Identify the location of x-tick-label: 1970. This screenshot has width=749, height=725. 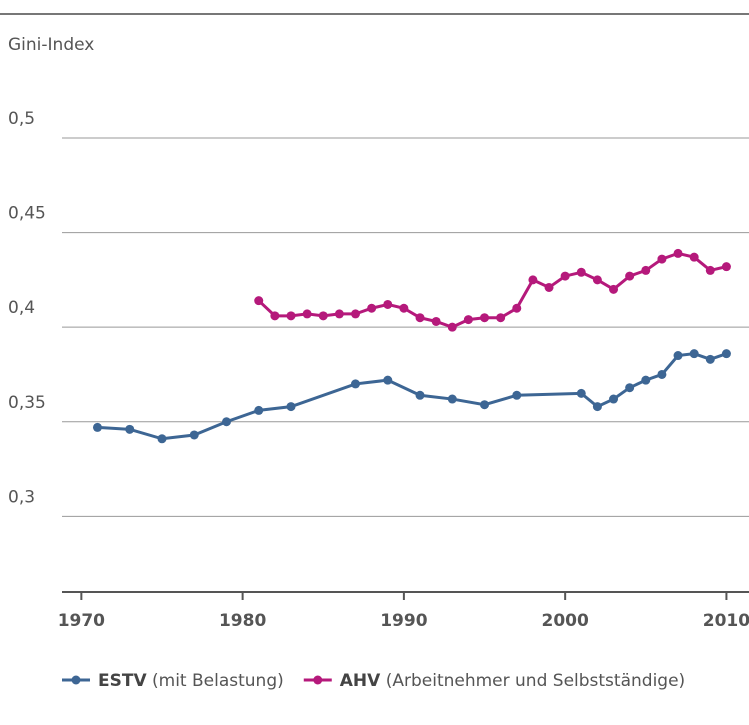
(81, 621).